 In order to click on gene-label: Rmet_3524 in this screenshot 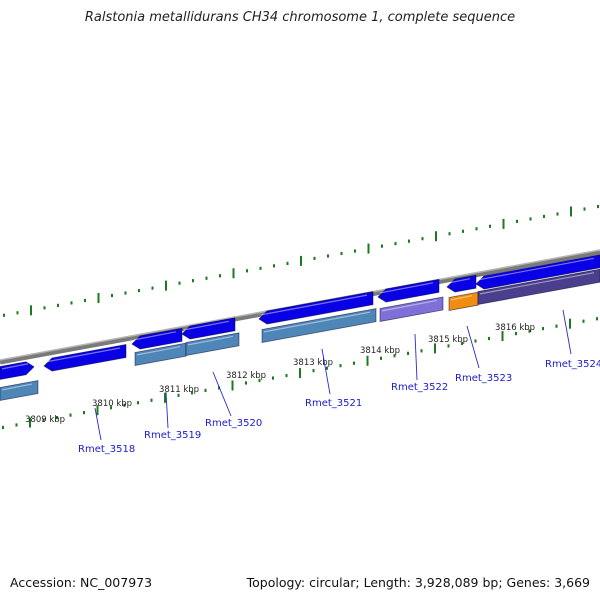, I will do `click(572, 364)`.